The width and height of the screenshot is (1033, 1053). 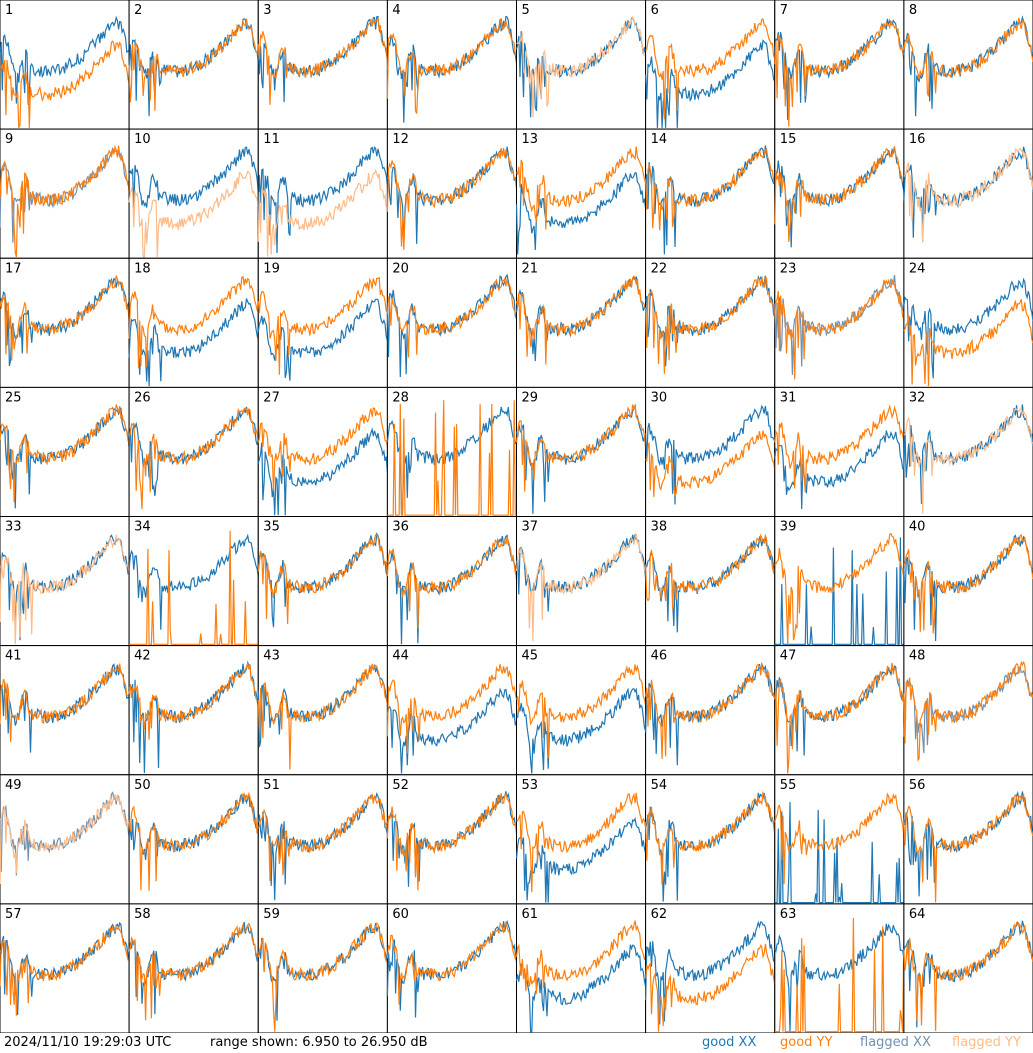 I want to click on panel-48: 48, so click(x=968, y=710).